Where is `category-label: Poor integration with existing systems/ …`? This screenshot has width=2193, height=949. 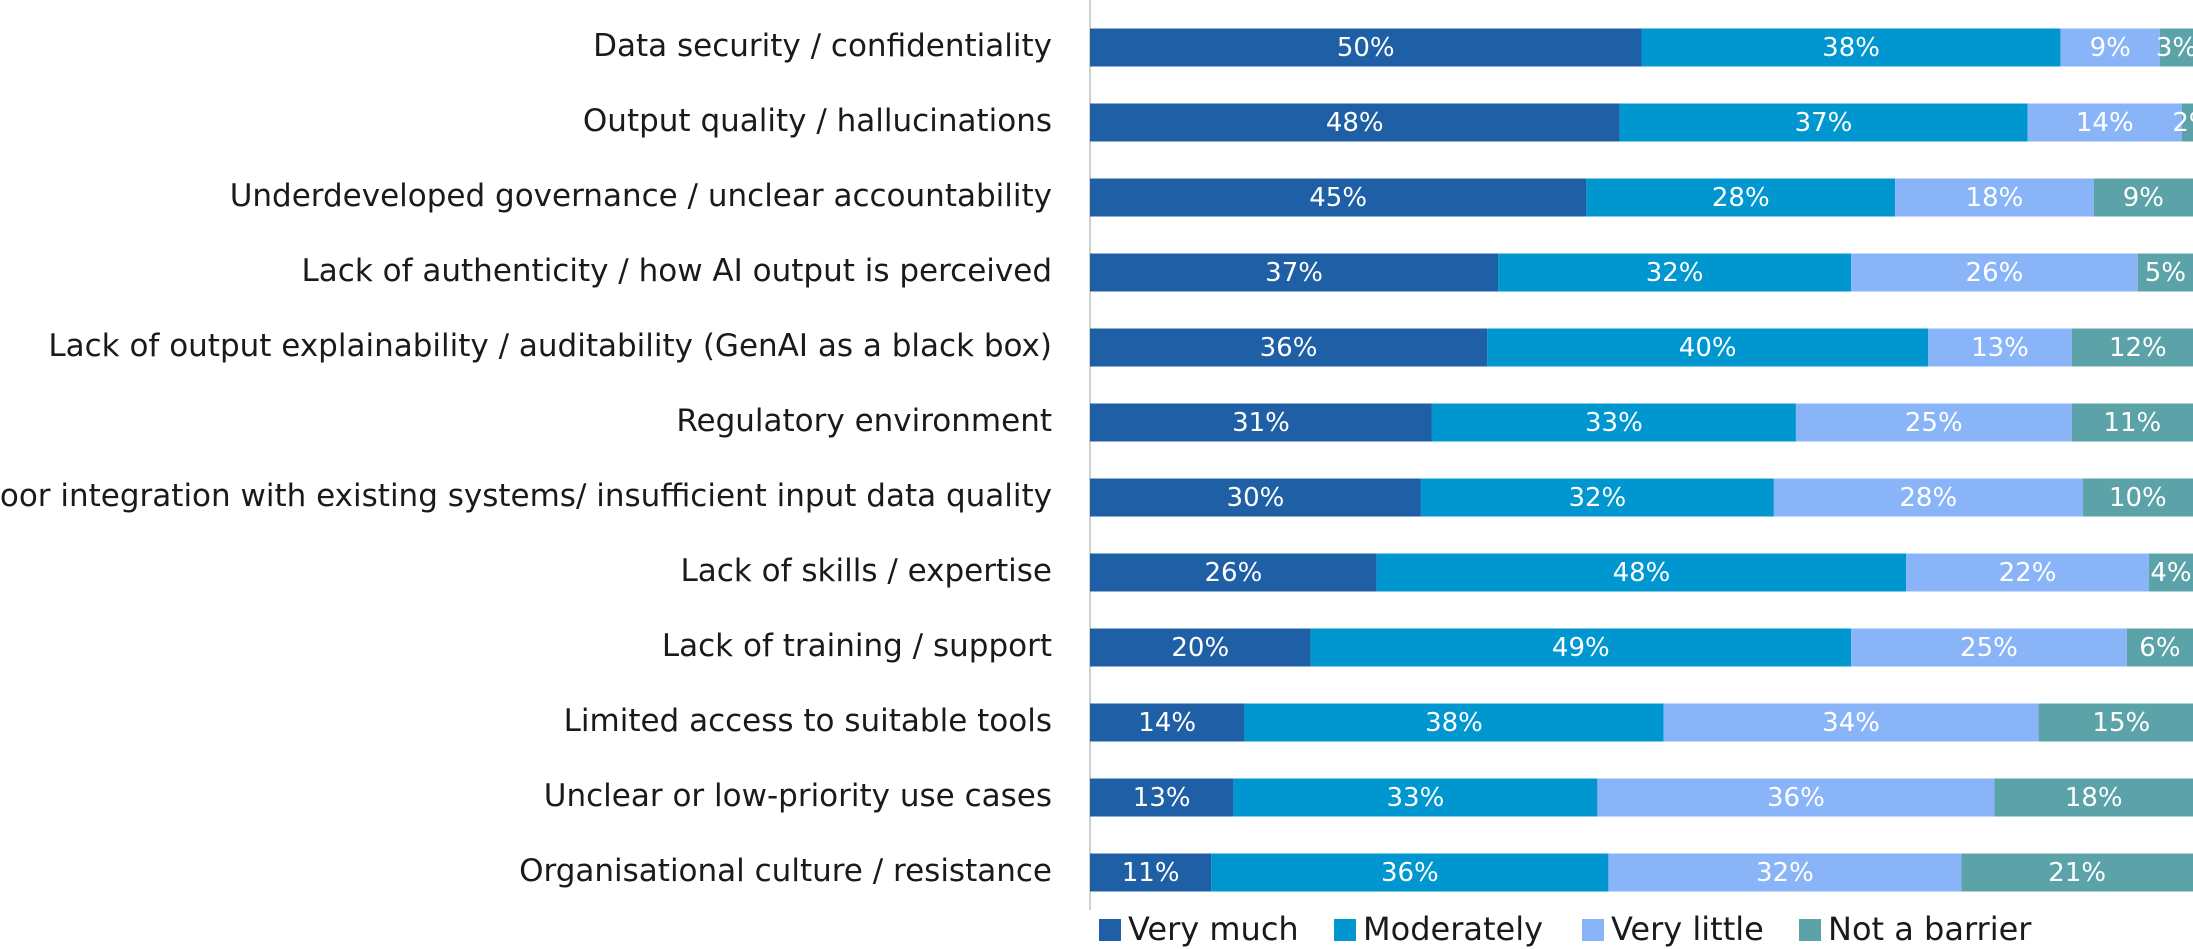 category-label: Poor integration with existing systems/ … is located at coordinates (526, 496).